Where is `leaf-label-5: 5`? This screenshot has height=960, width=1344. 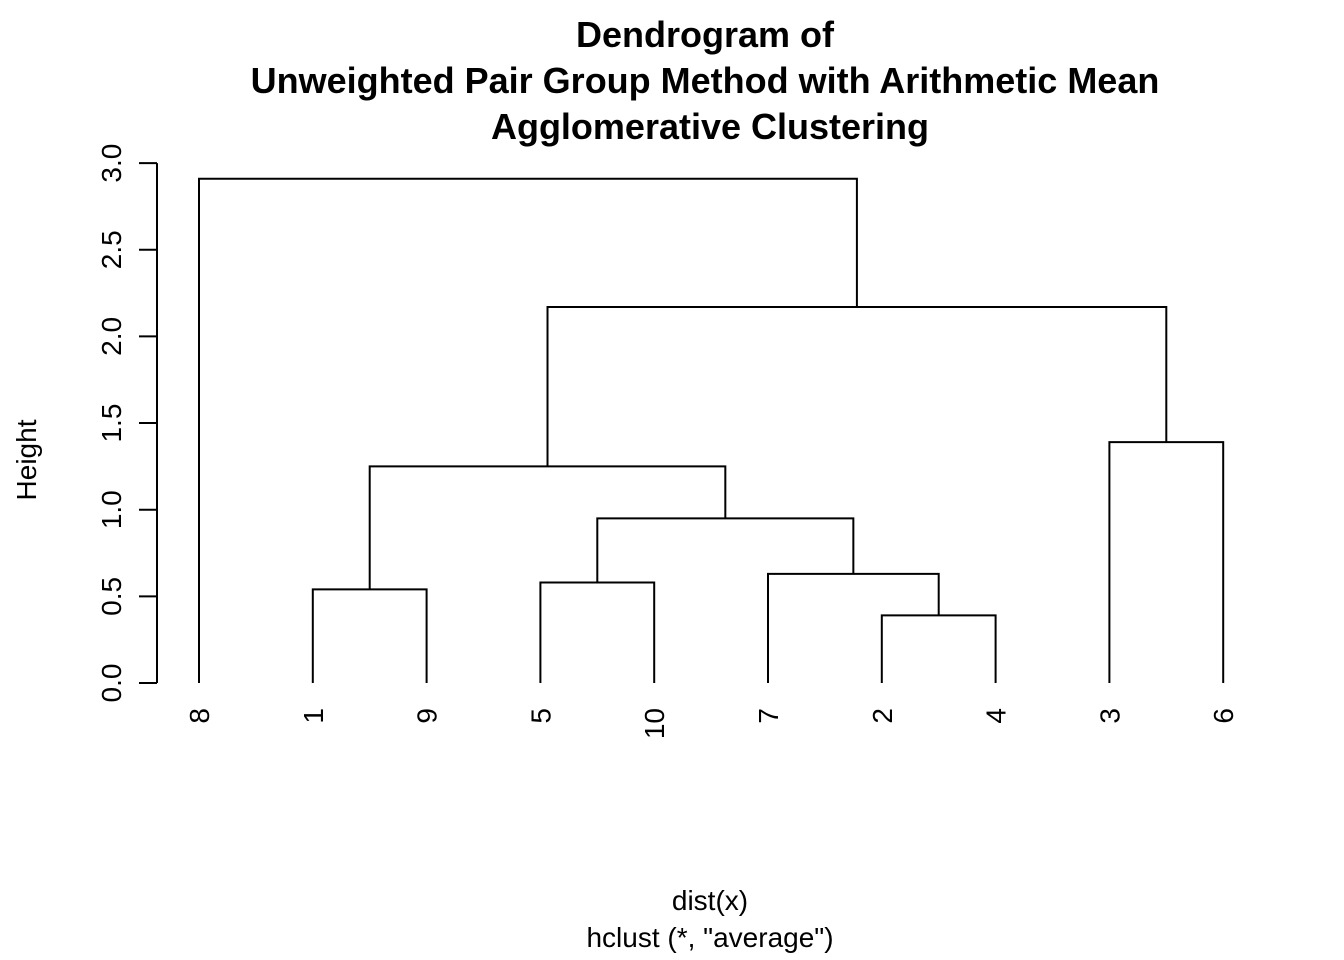
leaf-label-5: 5 is located at coordinates (540, 716).